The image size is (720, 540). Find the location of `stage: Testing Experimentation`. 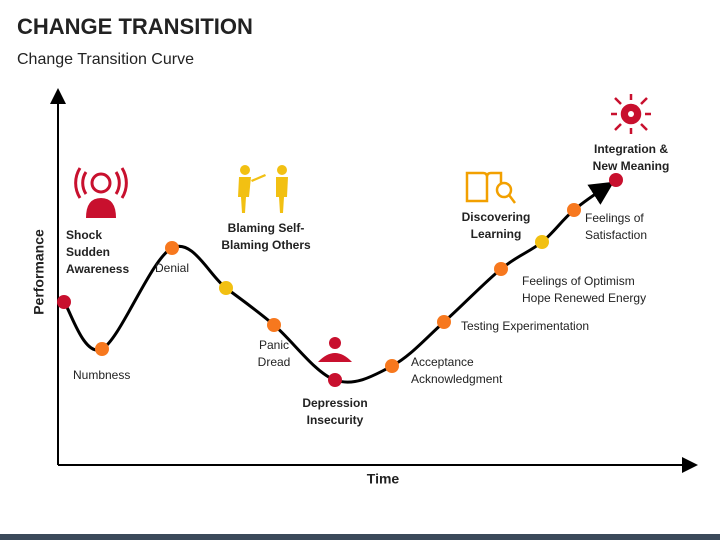

stage: Testing Experimentation is located at coordinates (513, 324).